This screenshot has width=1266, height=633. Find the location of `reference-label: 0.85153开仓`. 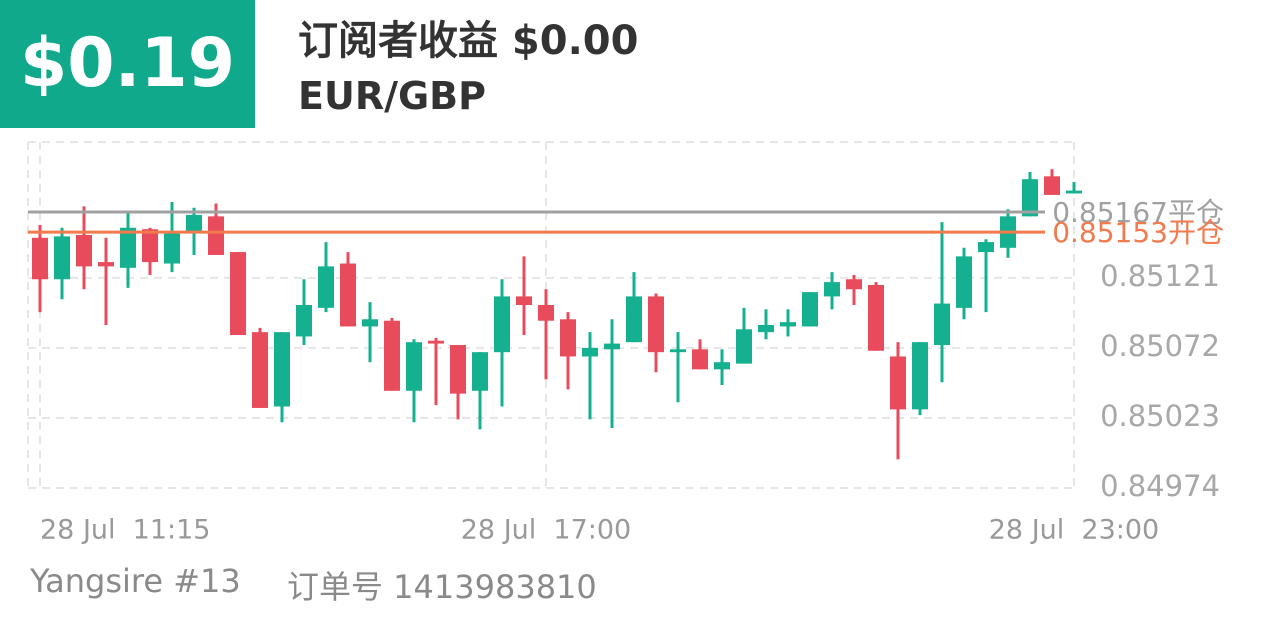

reference-label: 0.85153开仓 is located at coordinates (1138, 232).